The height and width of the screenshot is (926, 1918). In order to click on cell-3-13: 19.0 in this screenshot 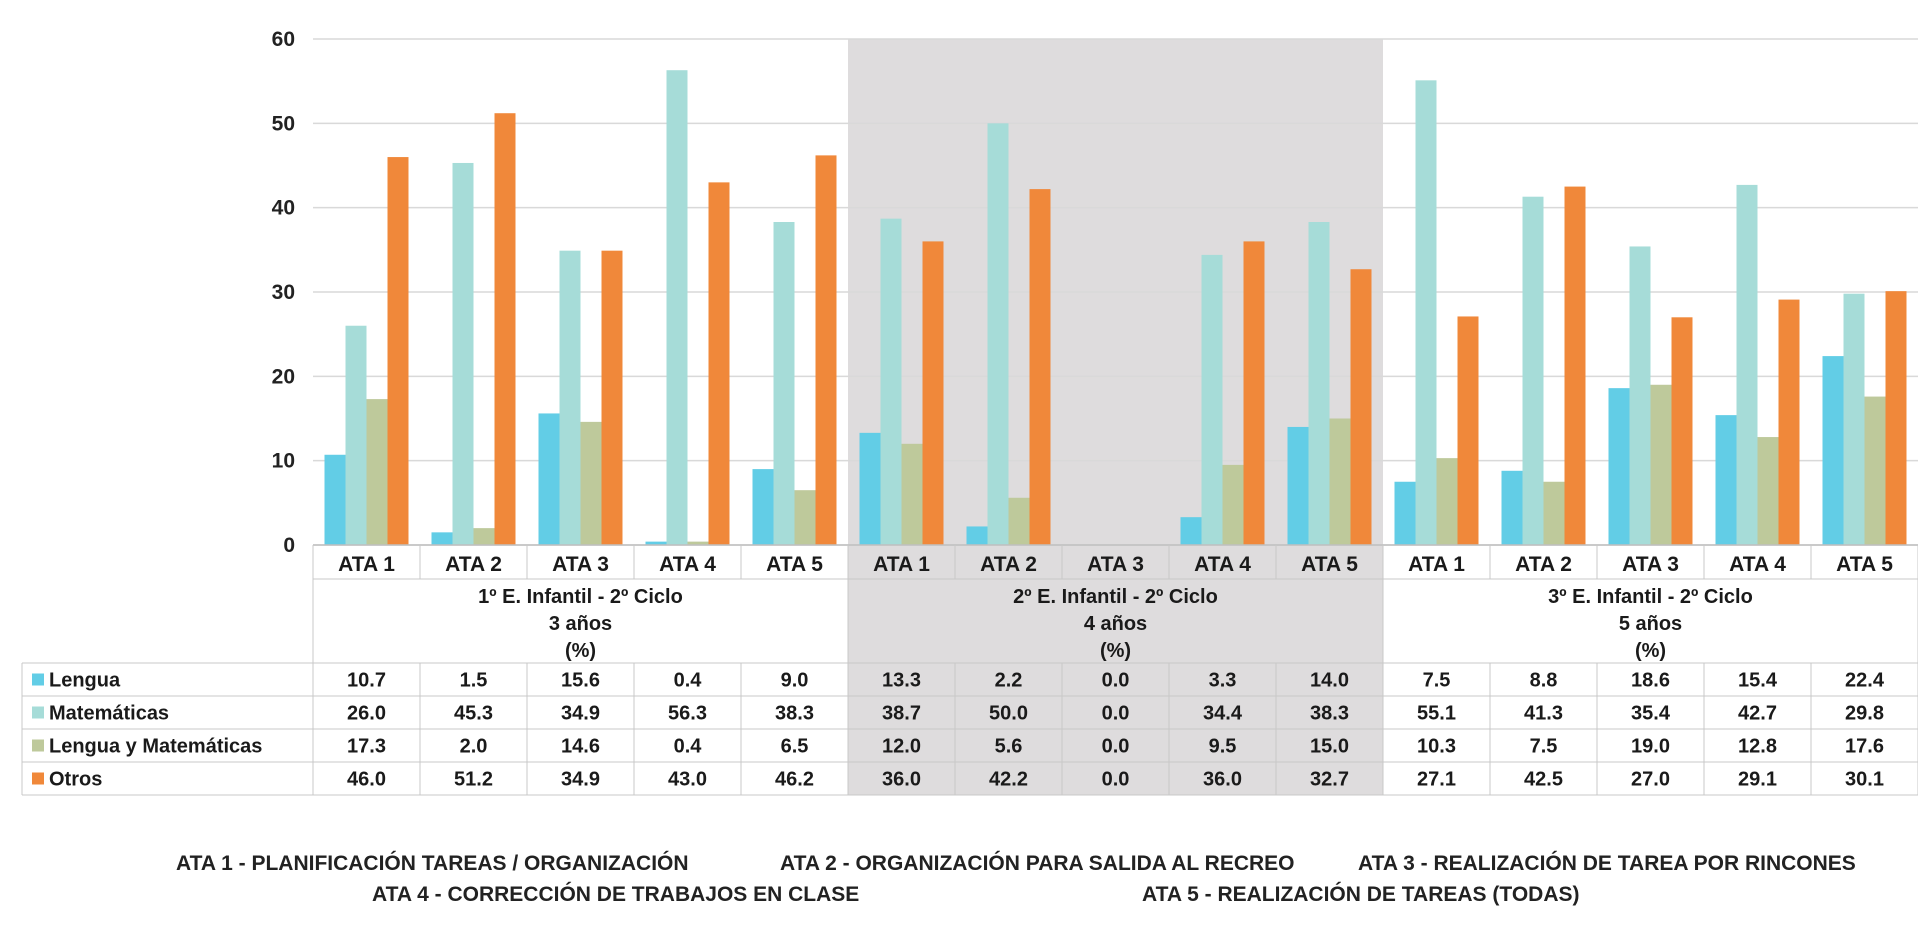, I will do `click(1650, 747)`.